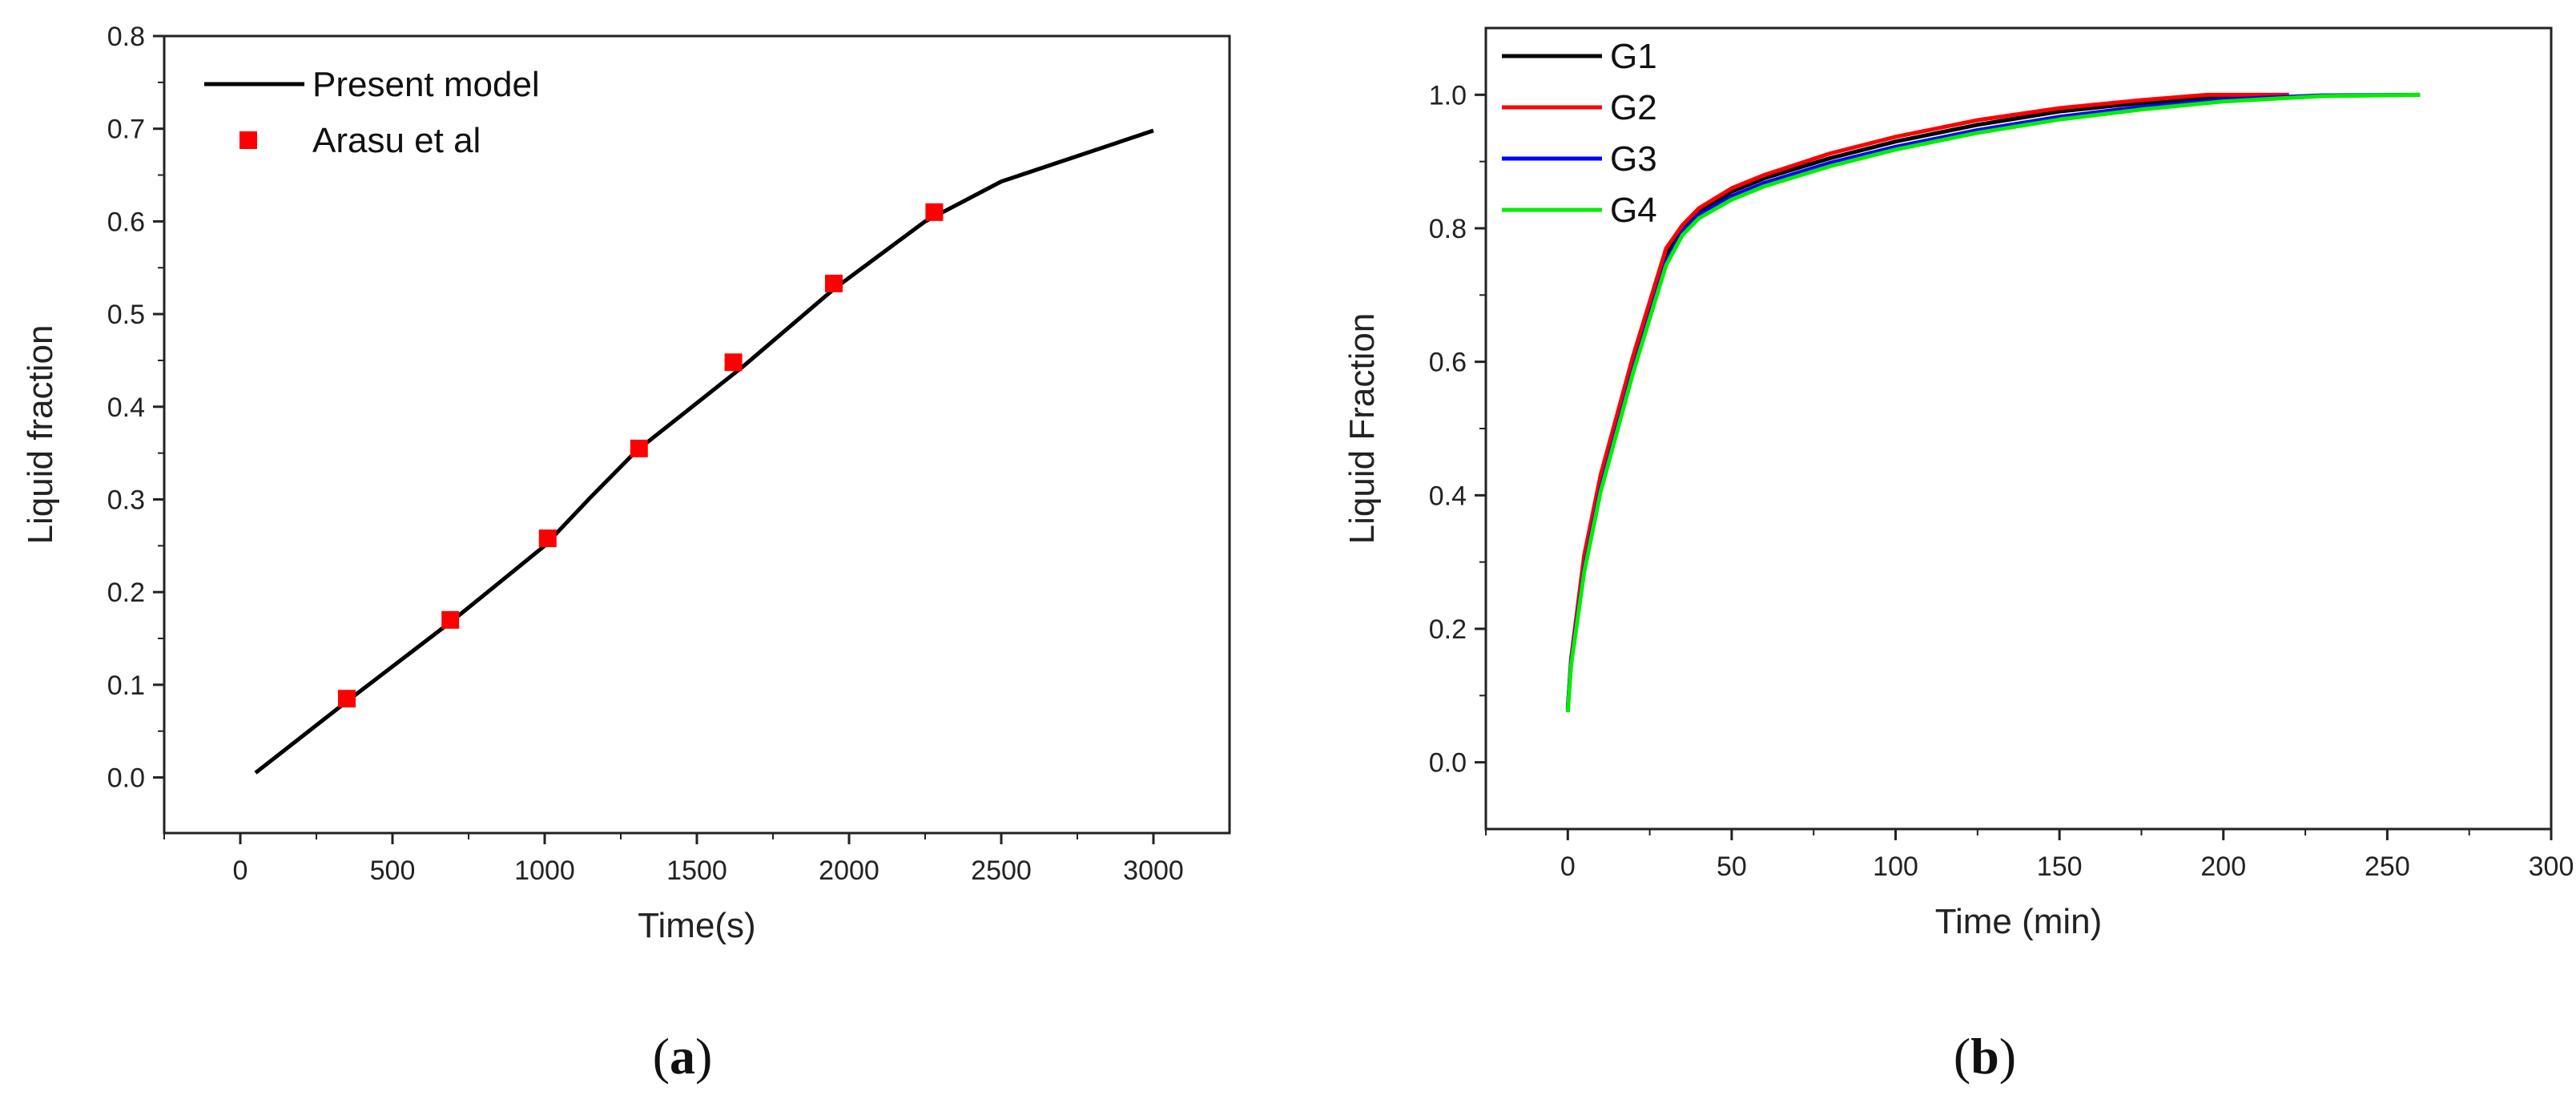 The width and height of the screenshot is (2576, 1103). What do you see at coordinates (126, 315) in the screenshot?
I see `y-tick-label: 0.5` at bounding box center [126, 315].